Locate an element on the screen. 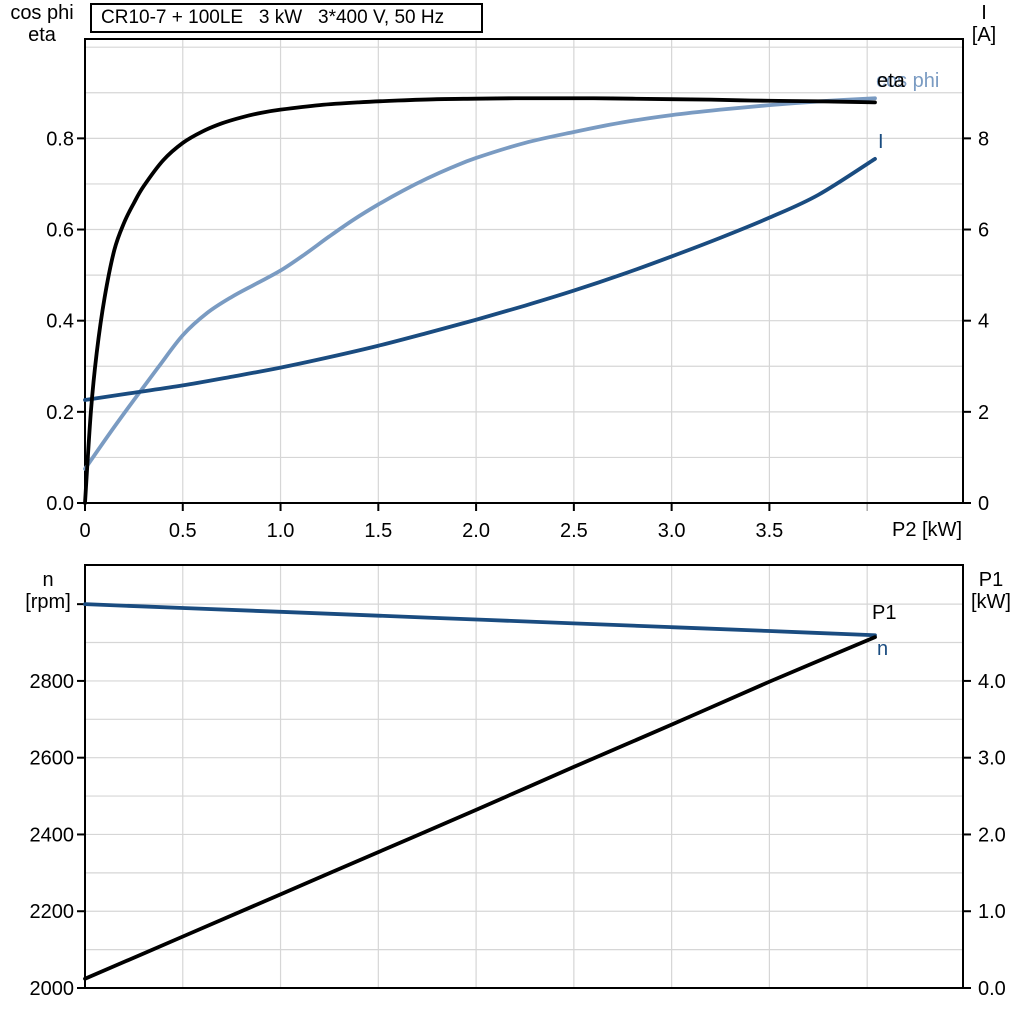 This screenshot has height=1024, width=1024. tick-label-y-right: 4 is located at coordinates (983, 322).